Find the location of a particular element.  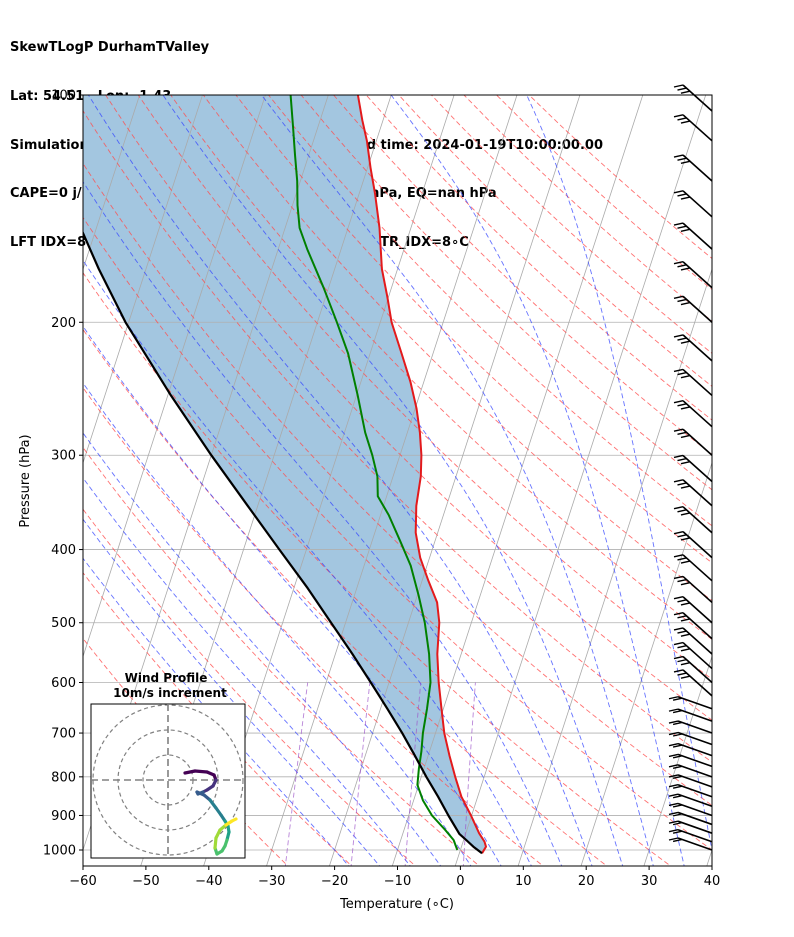

y-tick-label: 900 is located at coordinates (63, 816).